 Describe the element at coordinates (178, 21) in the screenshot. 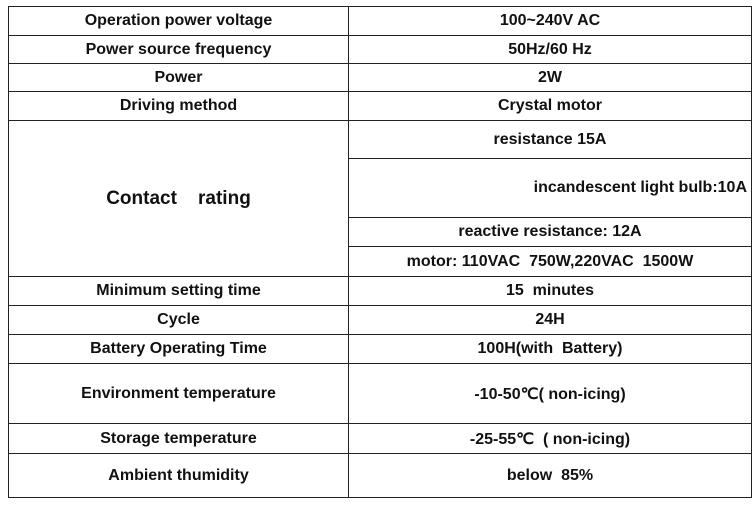

I see `row-label: Operation power voltage` at that location.